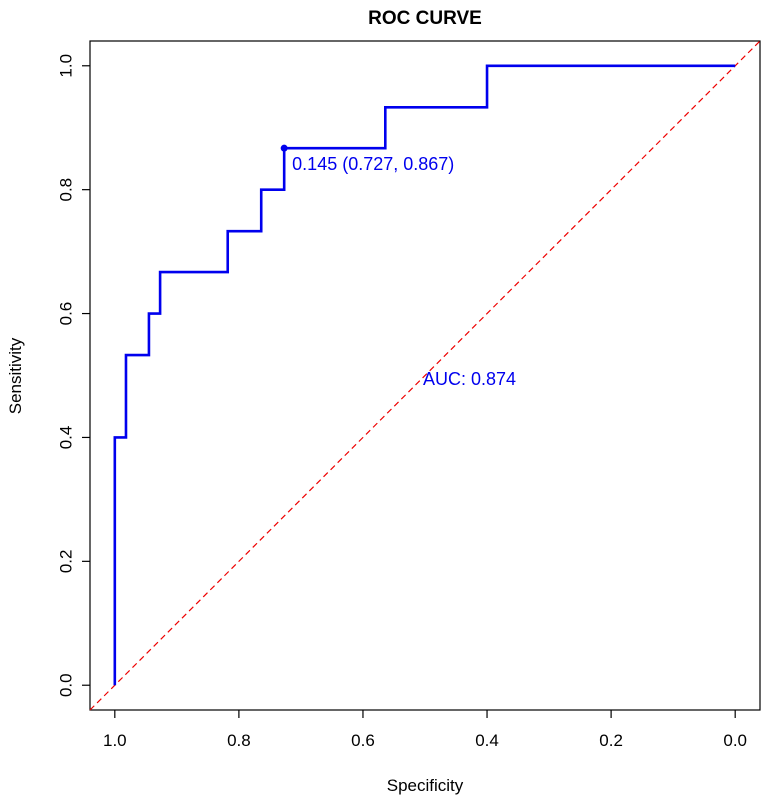 The image size is (768, 803). Describe the element at coordinates (15, 375) in the screenshot. I see `y-axis-label: Sensitivity` at that location.